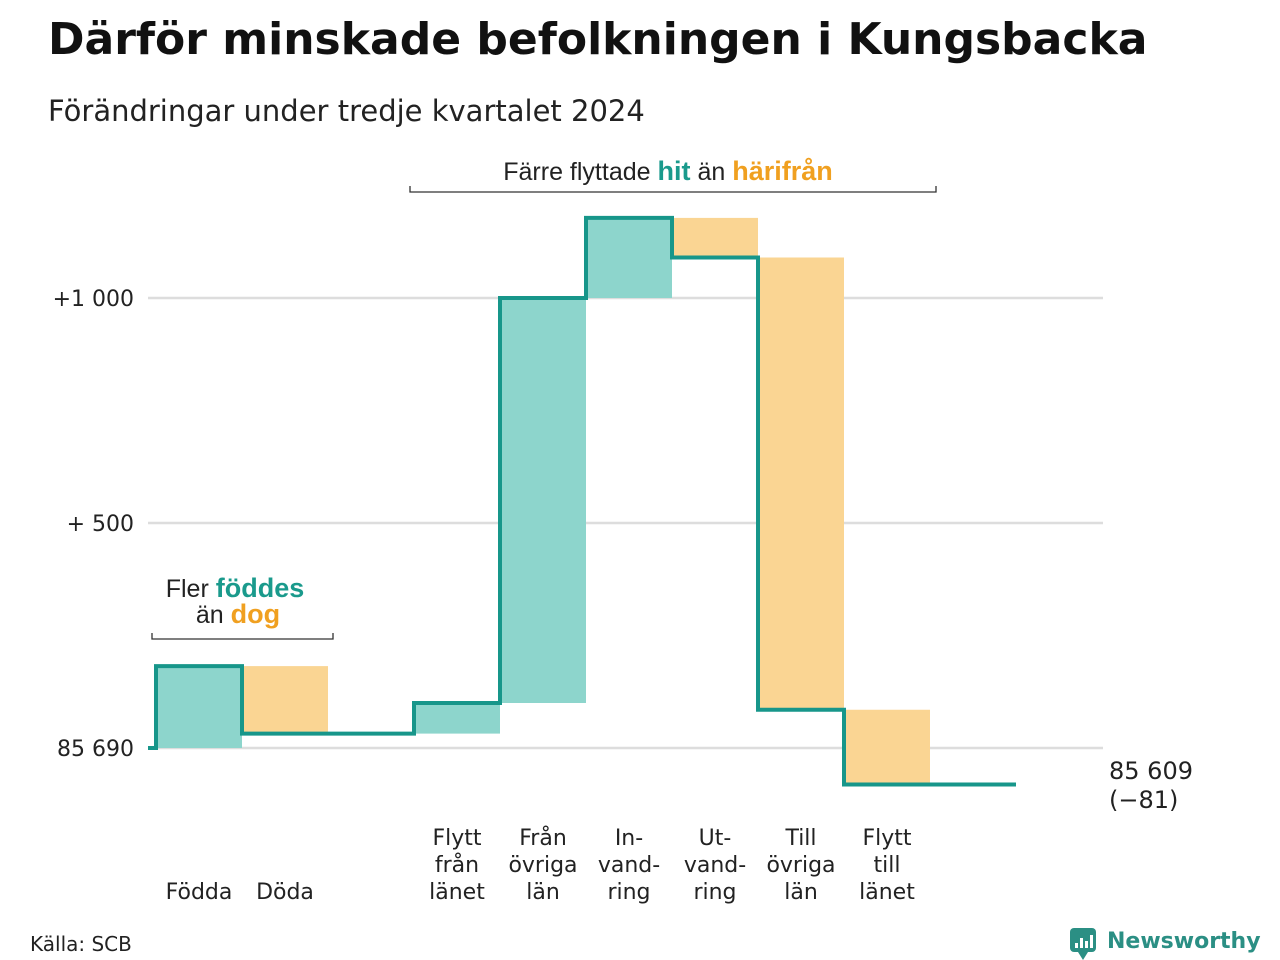 Image resolution: width=1280 pixels, height=960 pixels. Describe the element at coordinates (285, 892) in the screenshot. I see `category-label: Döda` at that location.